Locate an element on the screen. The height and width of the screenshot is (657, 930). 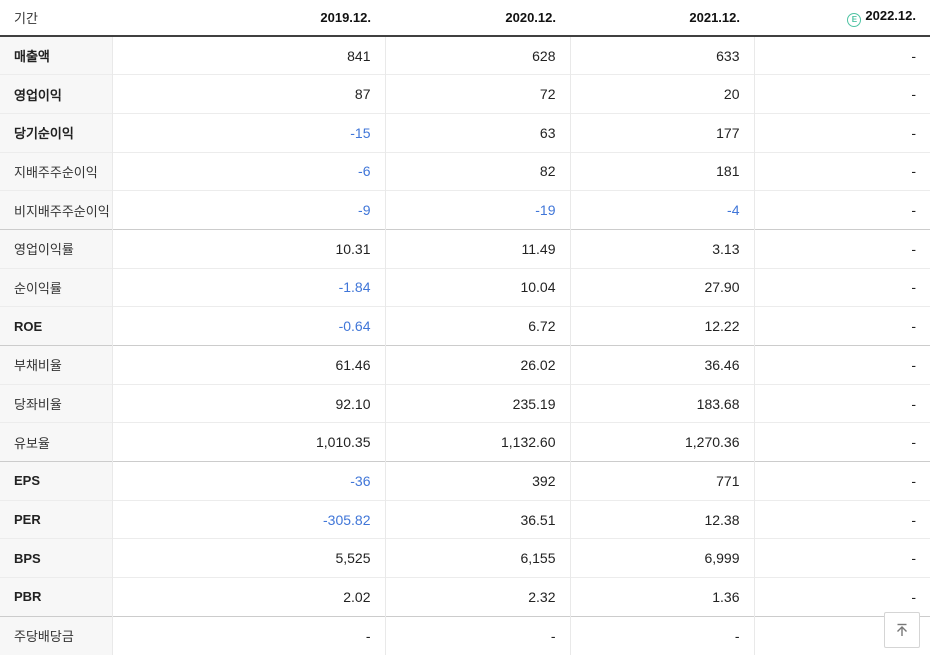
cell-value: 3.13 is located at coordinates (661, 248).